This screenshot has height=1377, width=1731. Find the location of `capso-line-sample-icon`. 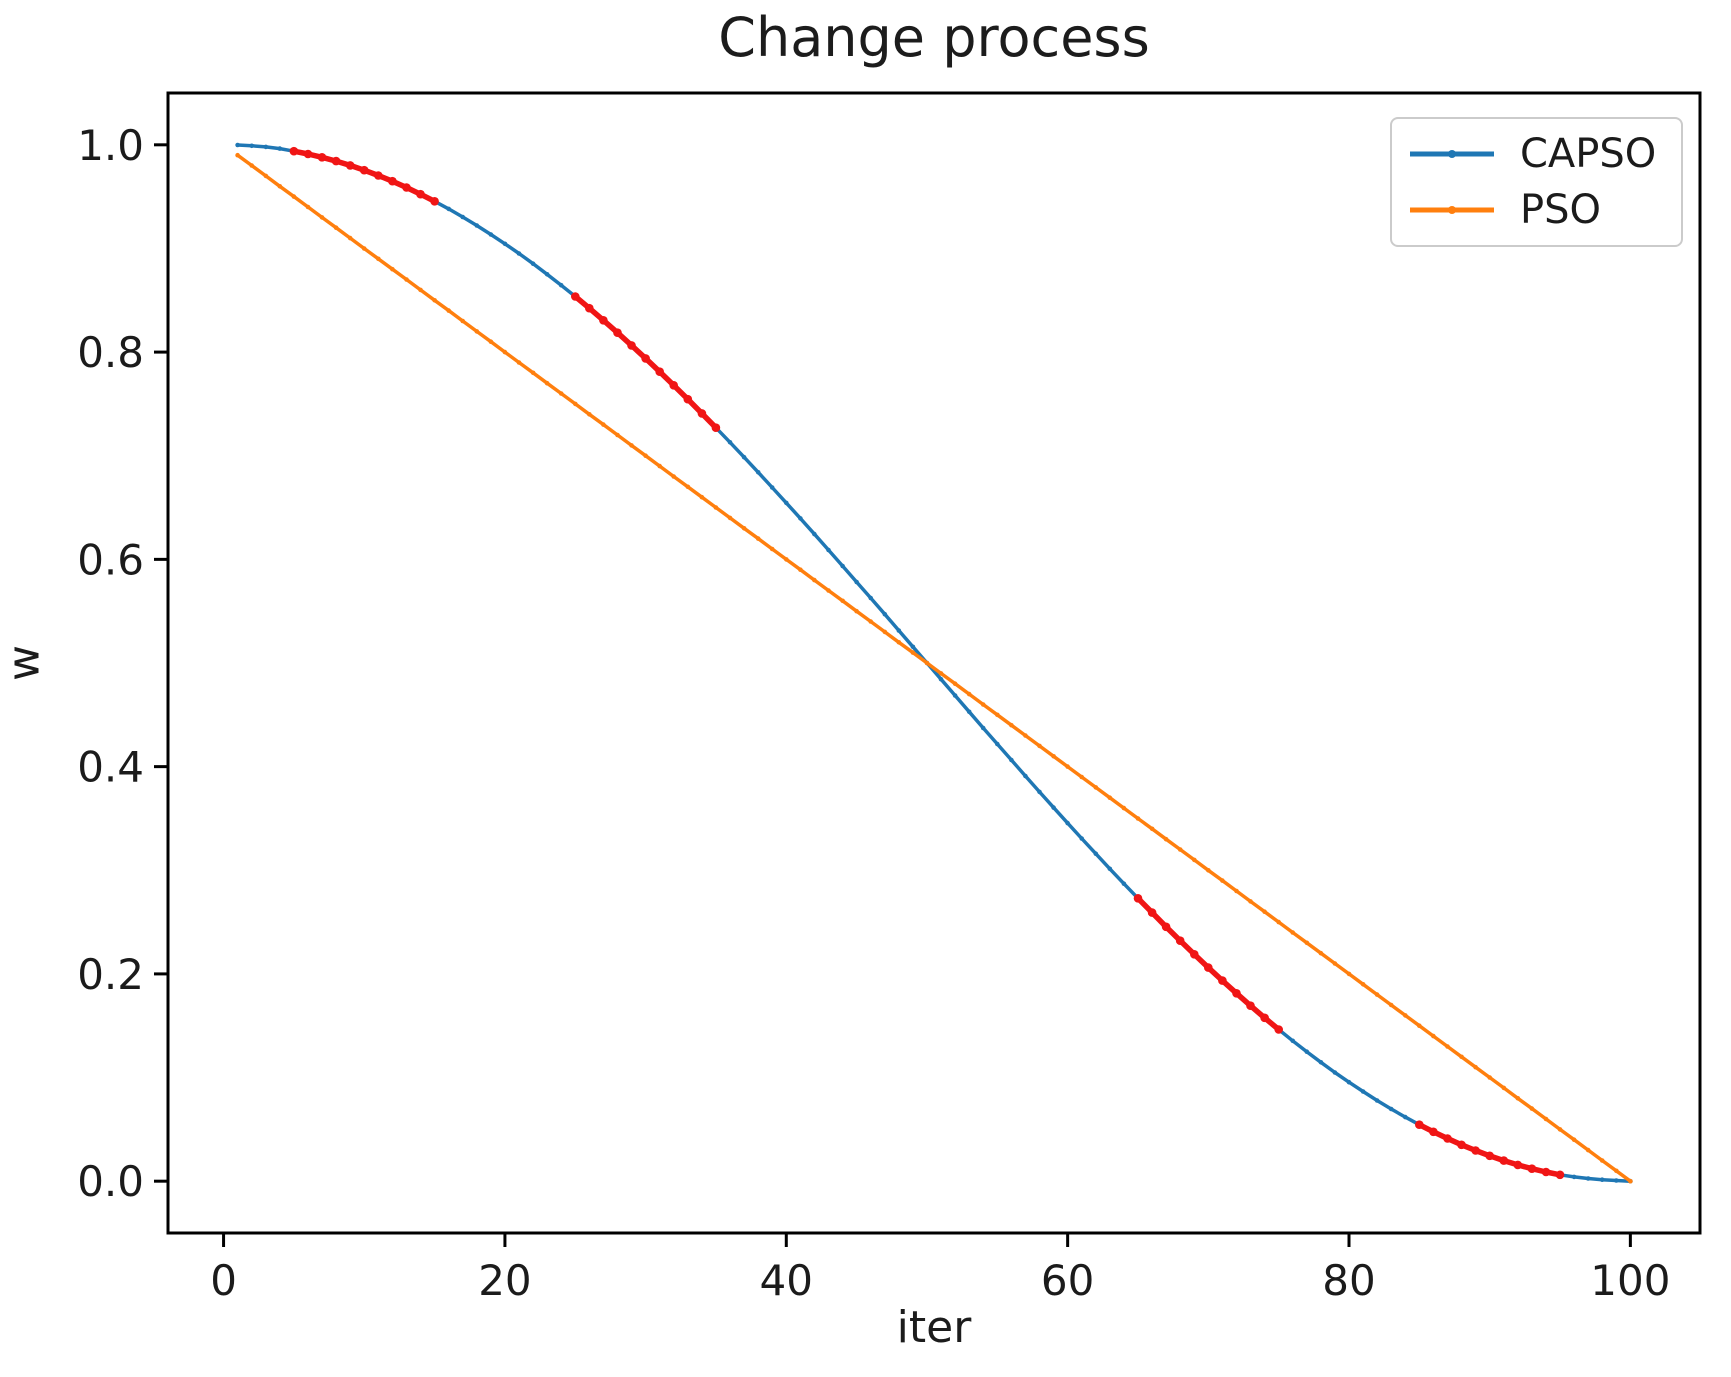

capso-line-sample-icon is located at coordinates (1452, 154).